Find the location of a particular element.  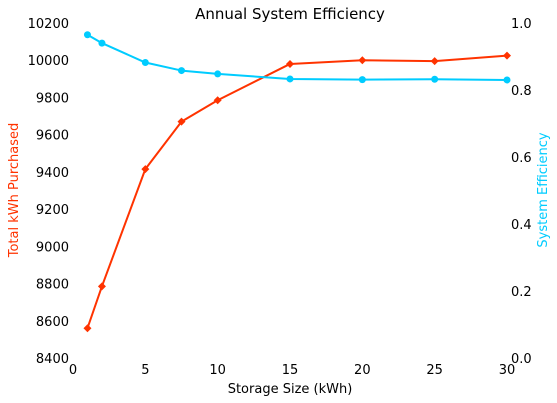

right-y-tick-label: 0.2 is located at coordinates (521, 292).